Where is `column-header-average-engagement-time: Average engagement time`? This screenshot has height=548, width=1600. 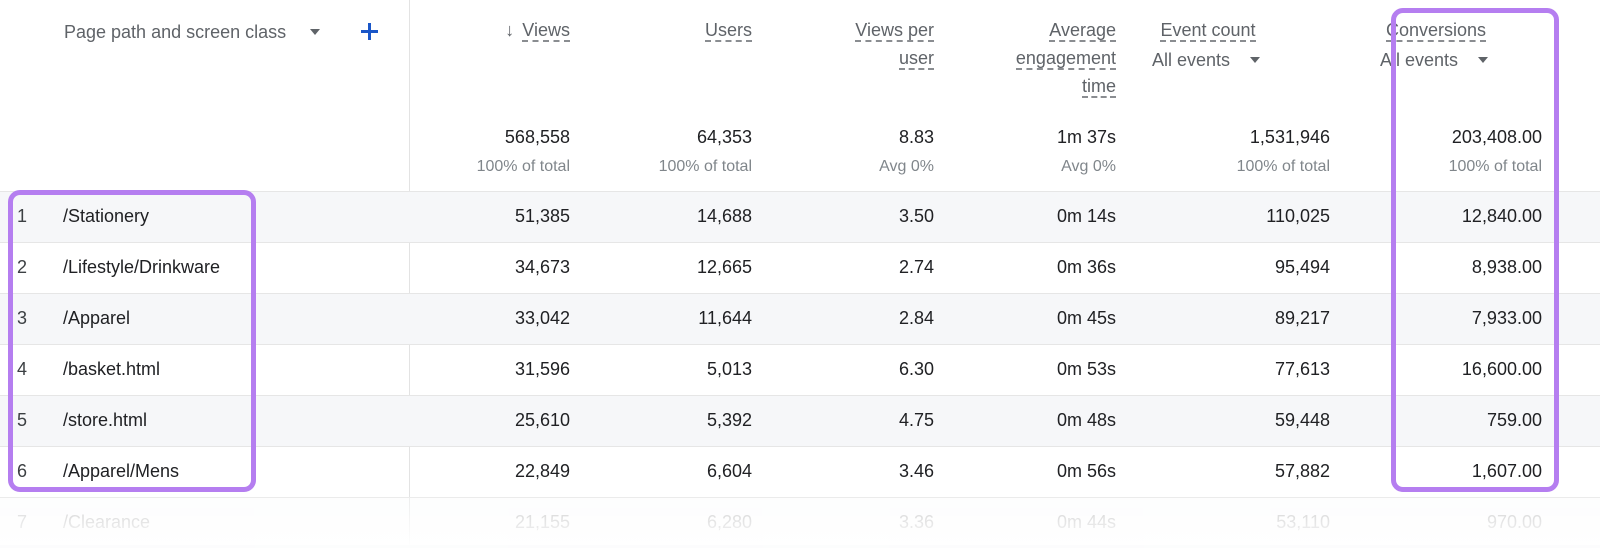 column-header-average-engagement-time: Average engagement time is located at coordinates (1065, 59).